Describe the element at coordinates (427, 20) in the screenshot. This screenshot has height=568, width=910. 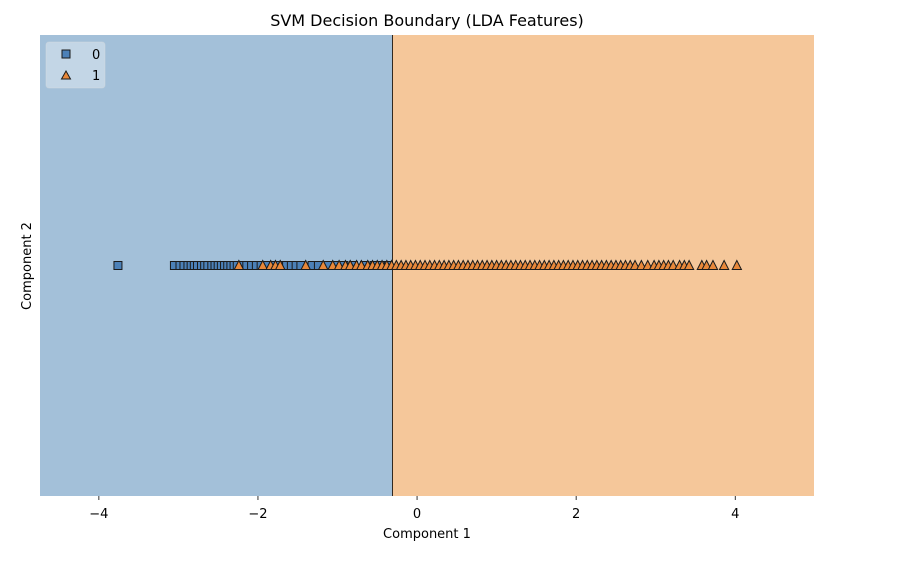
I see `chart-title: SVM Decision Boundary (LDA Features)` at that location.